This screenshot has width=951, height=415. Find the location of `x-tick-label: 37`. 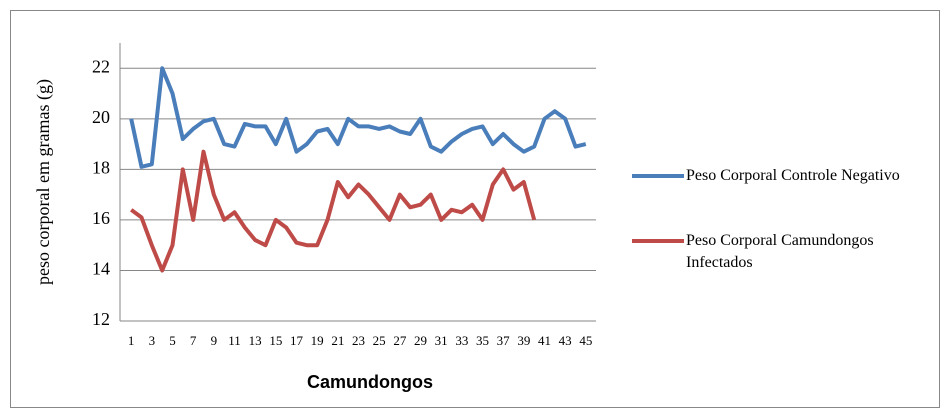

x-tick-label: 37 is located at coordinates (504, 340).